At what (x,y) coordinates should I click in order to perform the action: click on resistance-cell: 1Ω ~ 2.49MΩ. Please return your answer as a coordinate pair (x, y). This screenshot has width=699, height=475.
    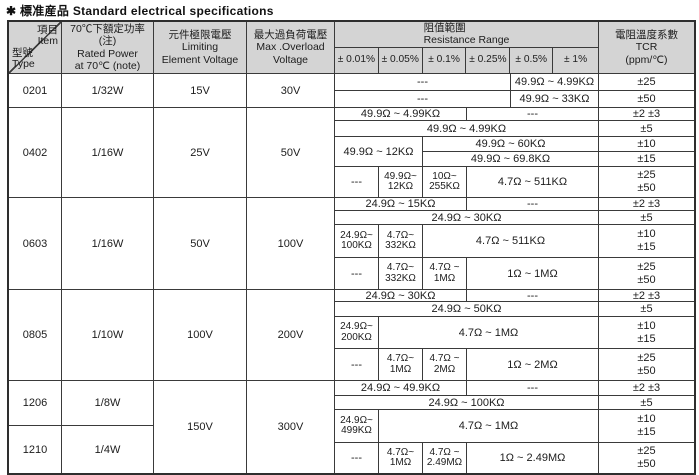
    Looking at the image, I should click on (533, 458).